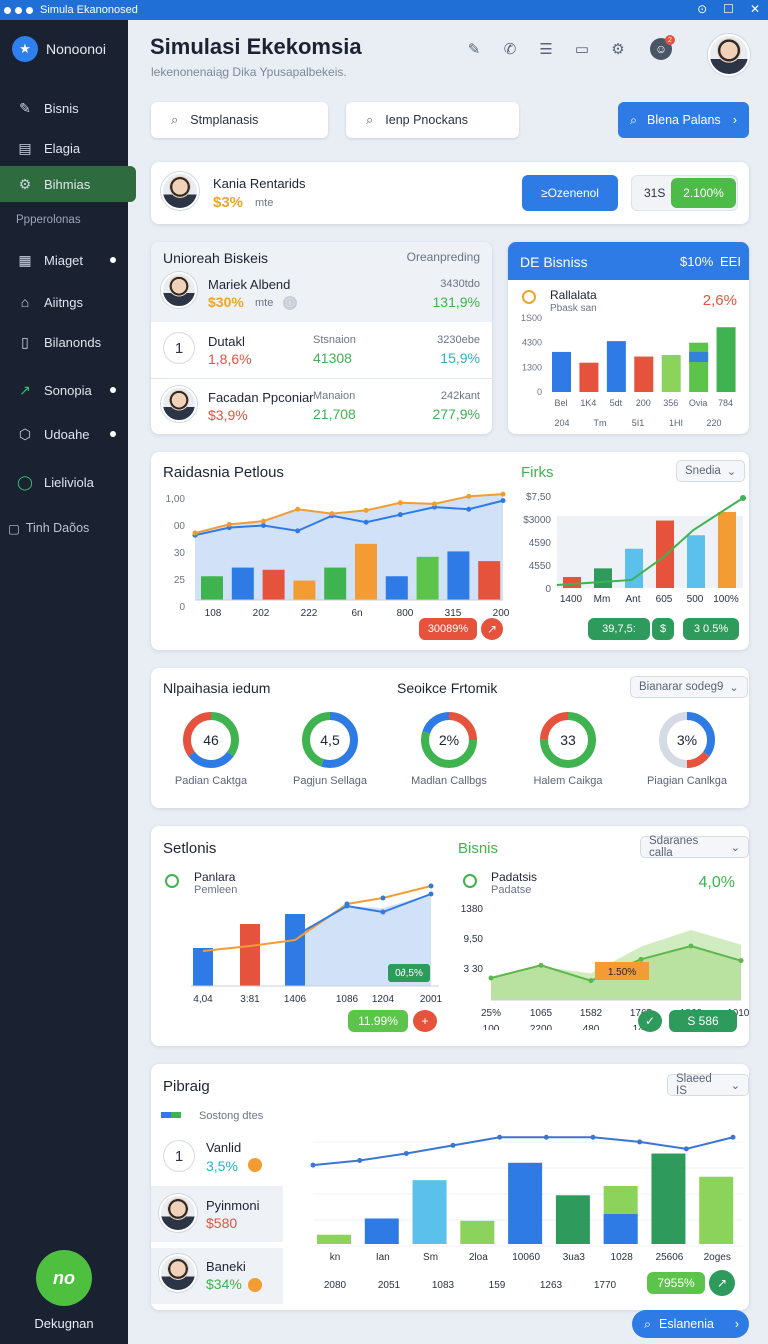  I want to click on row-value: $3,9%, so click(228, 415).